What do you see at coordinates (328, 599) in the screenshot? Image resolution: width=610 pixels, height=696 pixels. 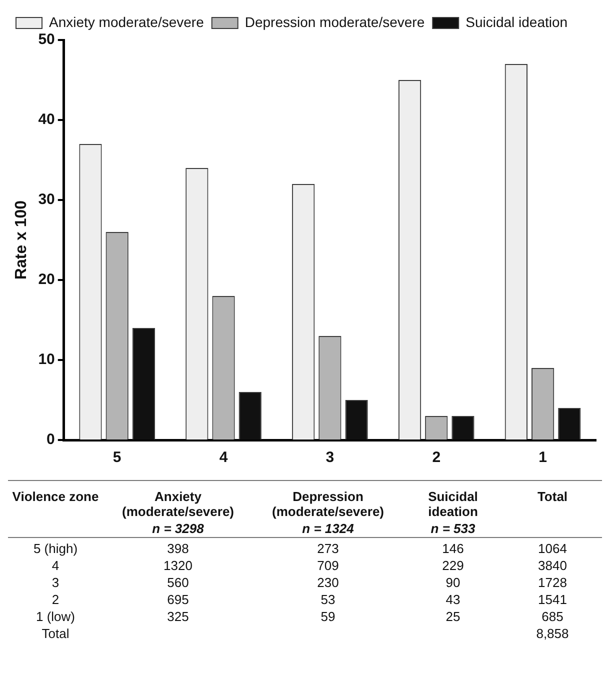 I see `text: 53` at bounding box center [328, 599].